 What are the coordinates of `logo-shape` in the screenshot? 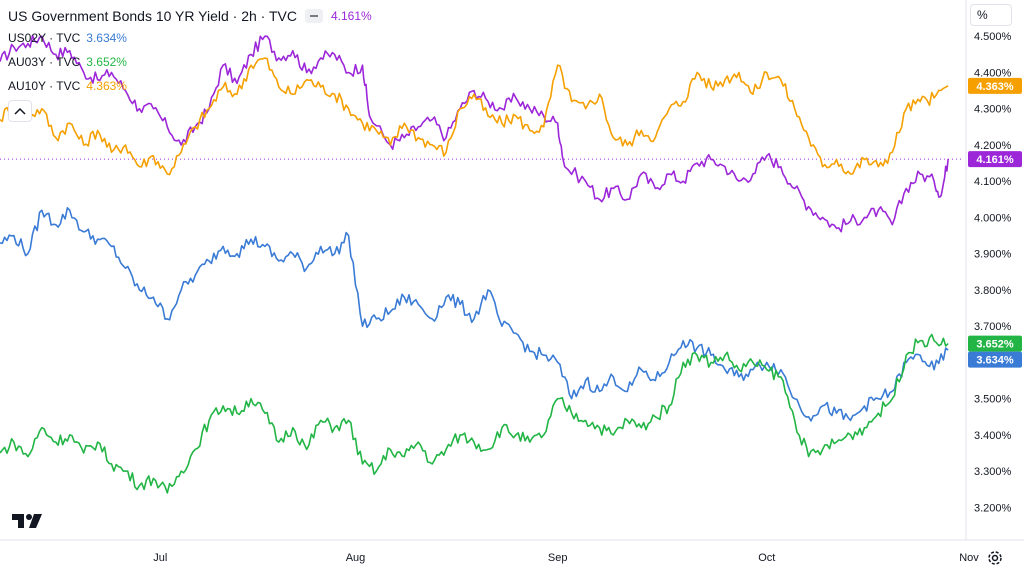 It's located at (27, 521).